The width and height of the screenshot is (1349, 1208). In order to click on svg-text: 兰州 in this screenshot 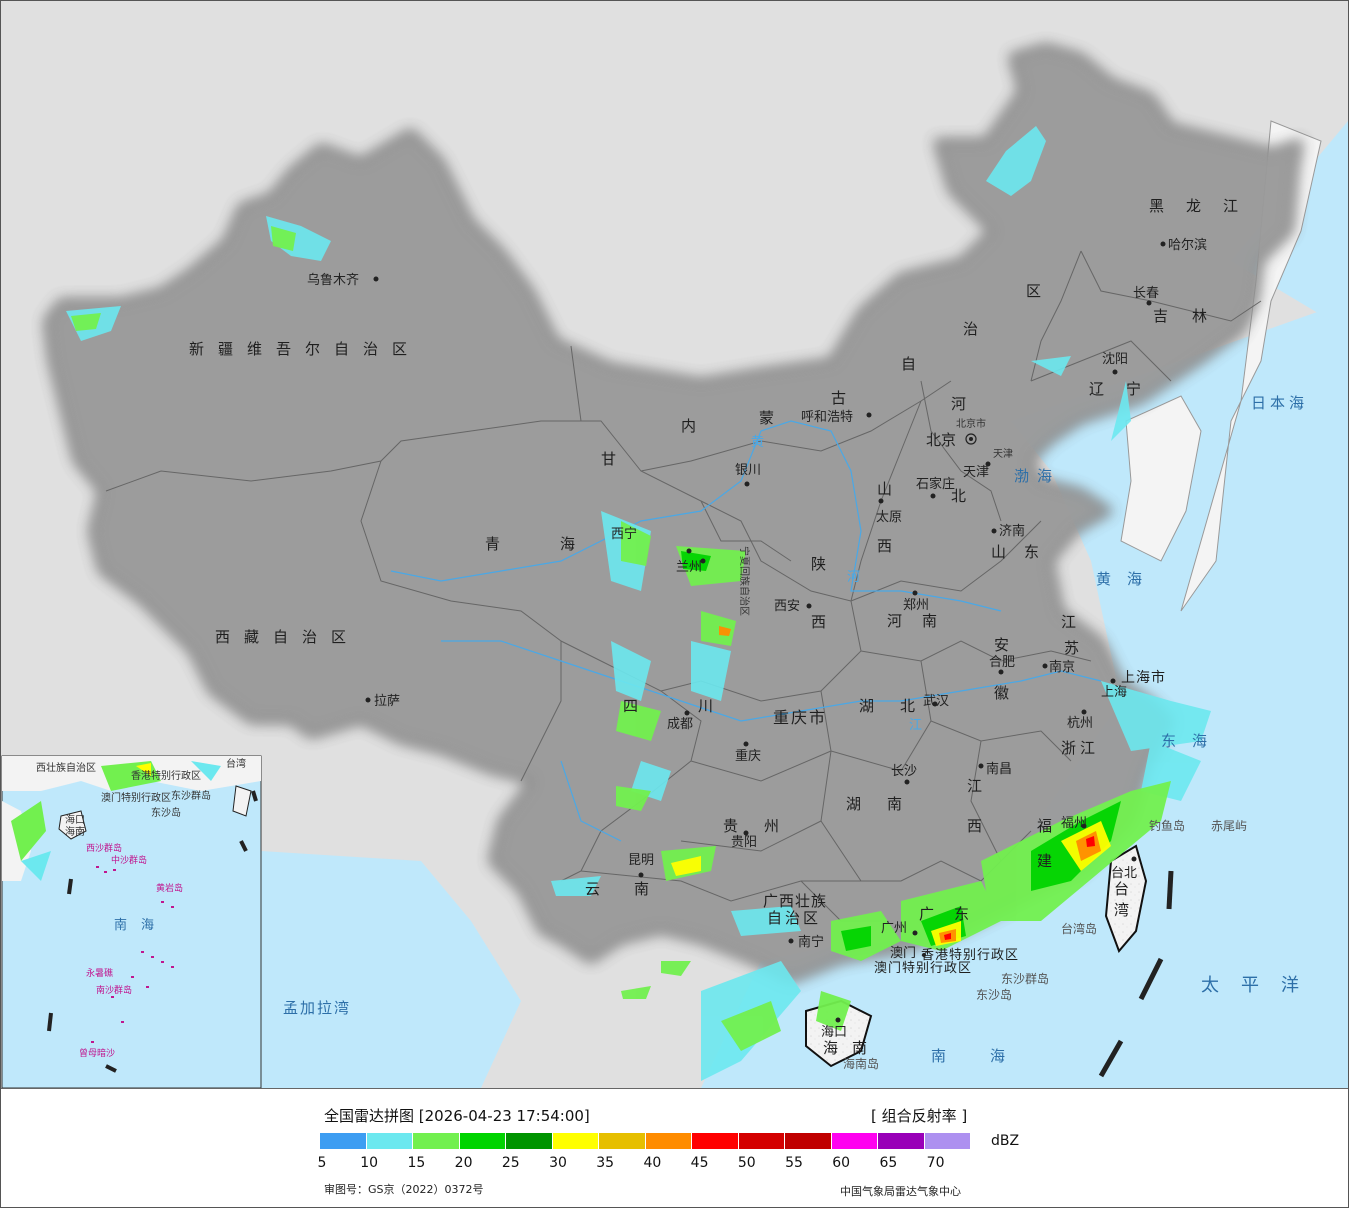, I will do `click(689, 567)`.